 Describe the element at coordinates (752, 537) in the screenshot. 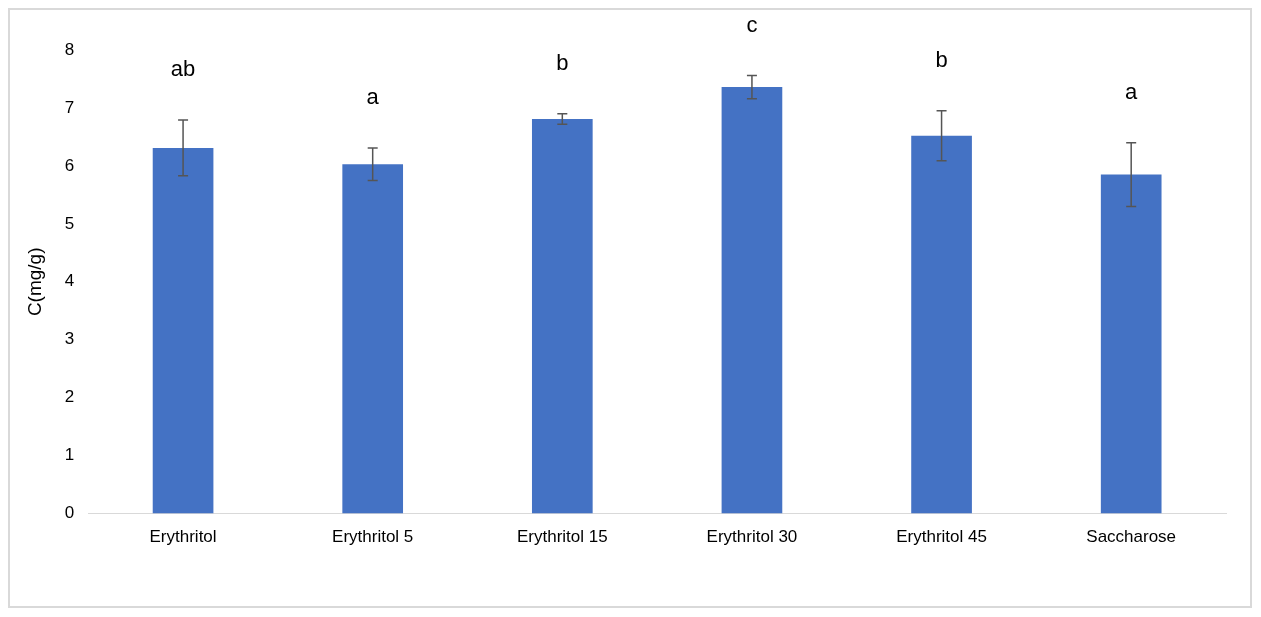

I see `x-tick-label: Erythritol 30` at that location.